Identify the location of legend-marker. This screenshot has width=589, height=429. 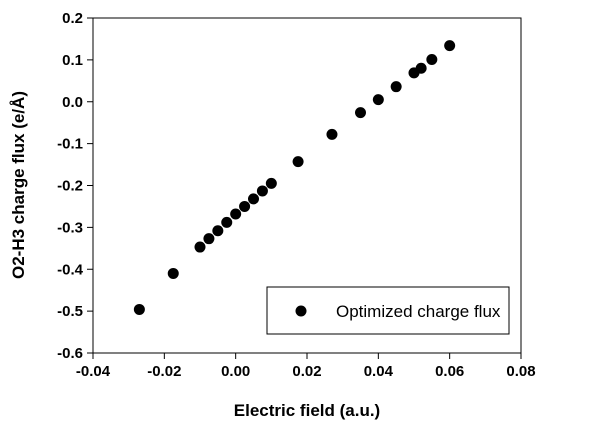
(301, 311).